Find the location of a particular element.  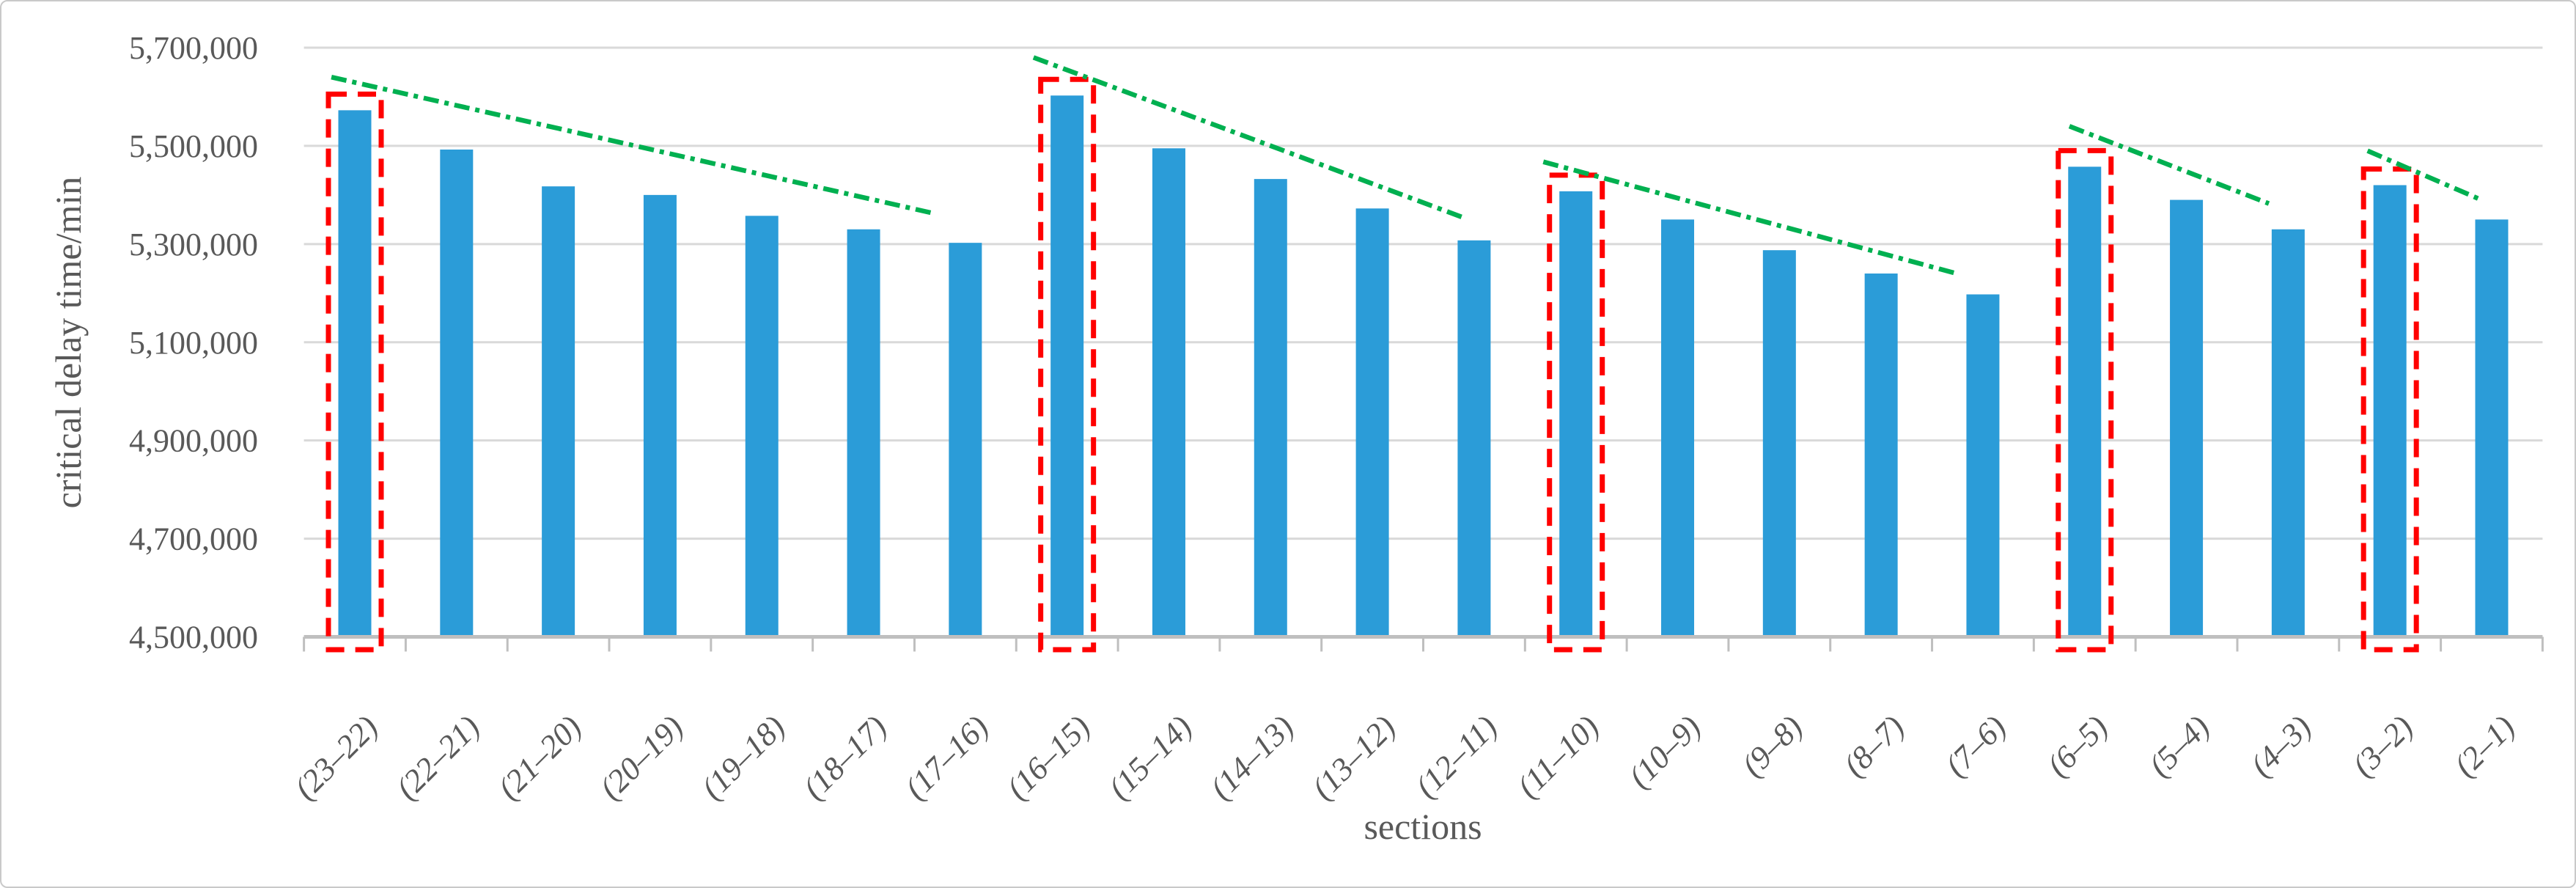

x-axis-title: sections is located at coordinates (1423, 826).